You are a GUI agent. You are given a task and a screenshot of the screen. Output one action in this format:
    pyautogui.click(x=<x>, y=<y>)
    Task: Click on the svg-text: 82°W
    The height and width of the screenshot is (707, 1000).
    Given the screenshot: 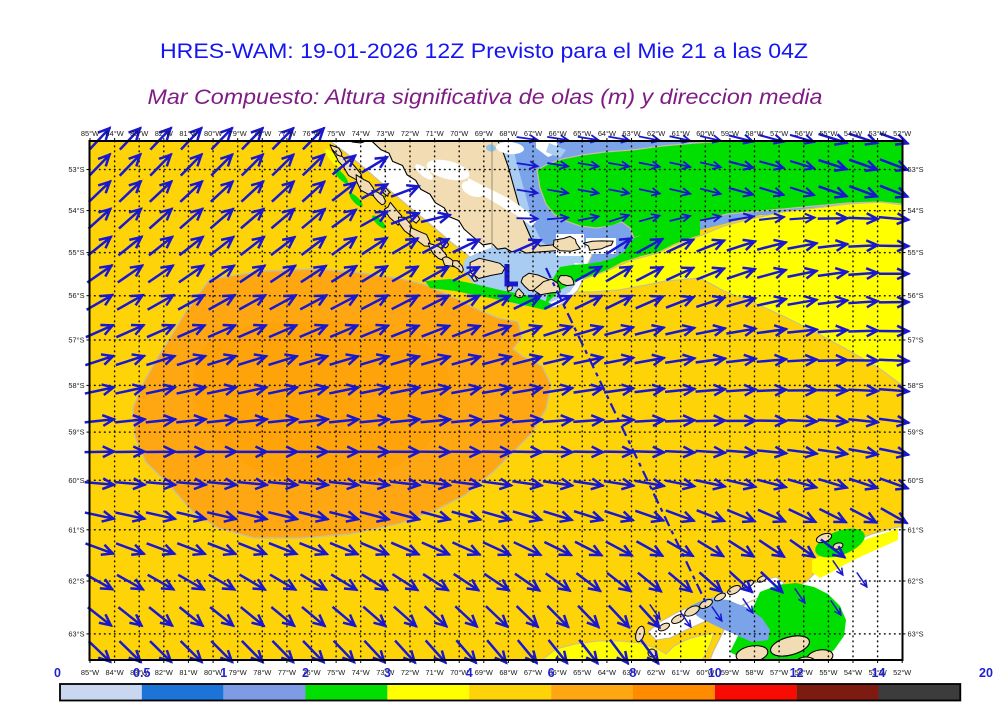 What is the action you would take?
    pyautogui.click(x=164, y=672)
    